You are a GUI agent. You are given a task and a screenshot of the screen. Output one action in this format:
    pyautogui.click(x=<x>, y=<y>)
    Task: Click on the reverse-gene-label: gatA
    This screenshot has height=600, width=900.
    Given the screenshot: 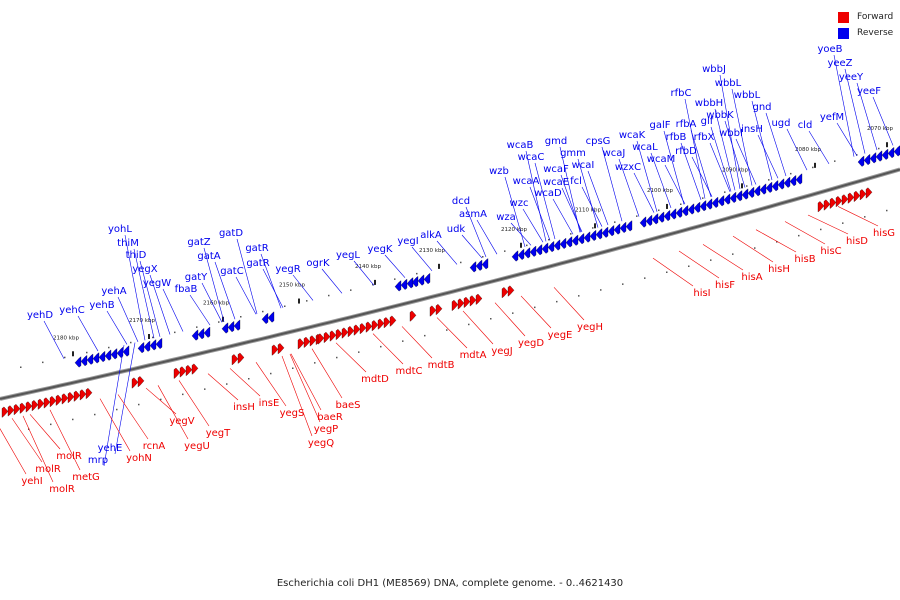 What is the action you would take?
    pyautogui.click(x=208, y=256)
    